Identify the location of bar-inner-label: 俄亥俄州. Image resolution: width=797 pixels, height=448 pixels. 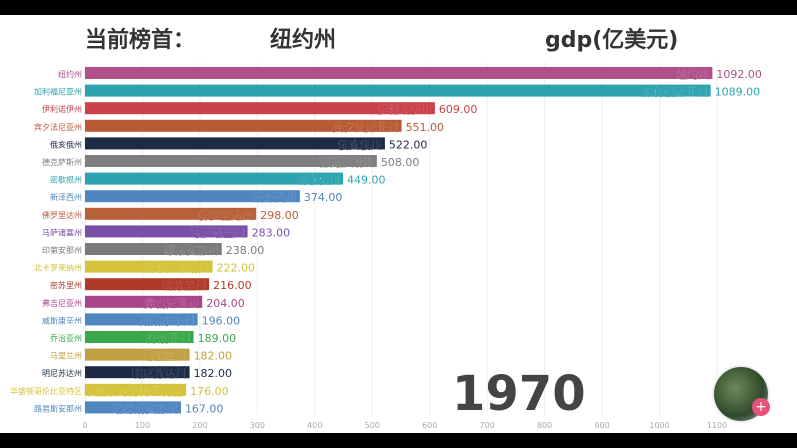
(359, 144).